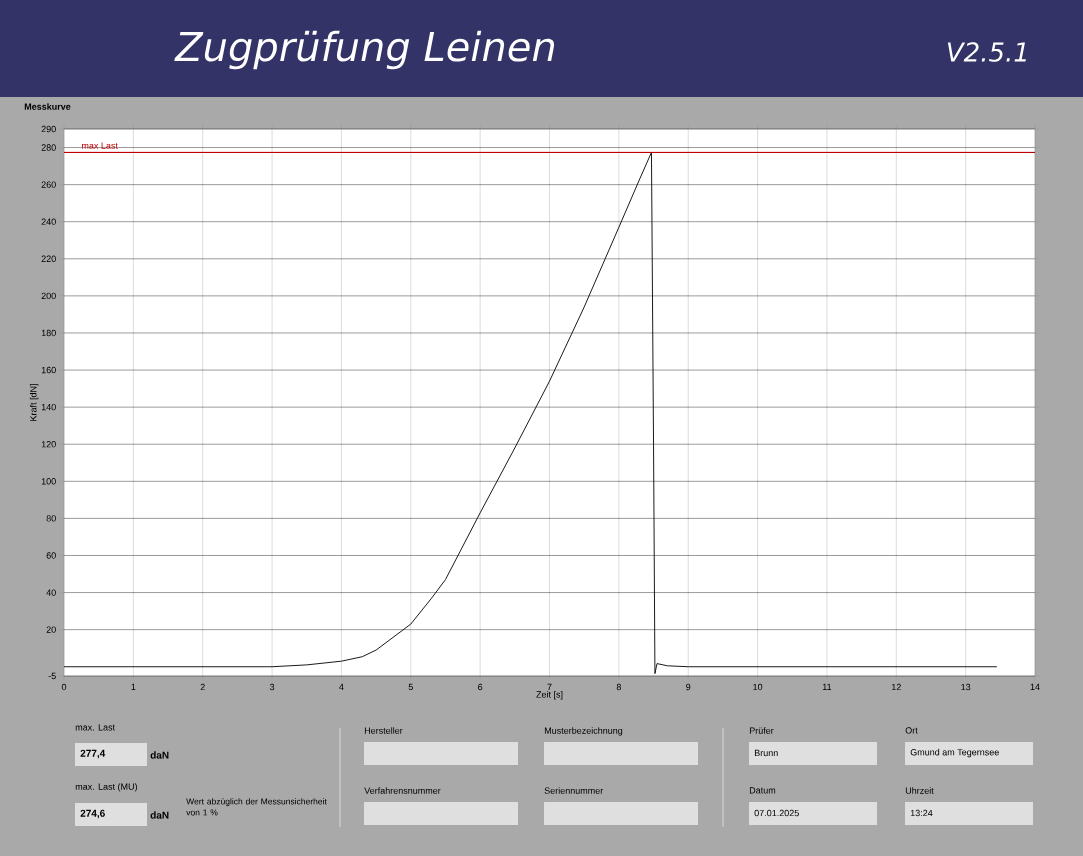  Describe the element at coordinates (48, 147) in the screenshot. I see `y-tick-label: 280` at that location.